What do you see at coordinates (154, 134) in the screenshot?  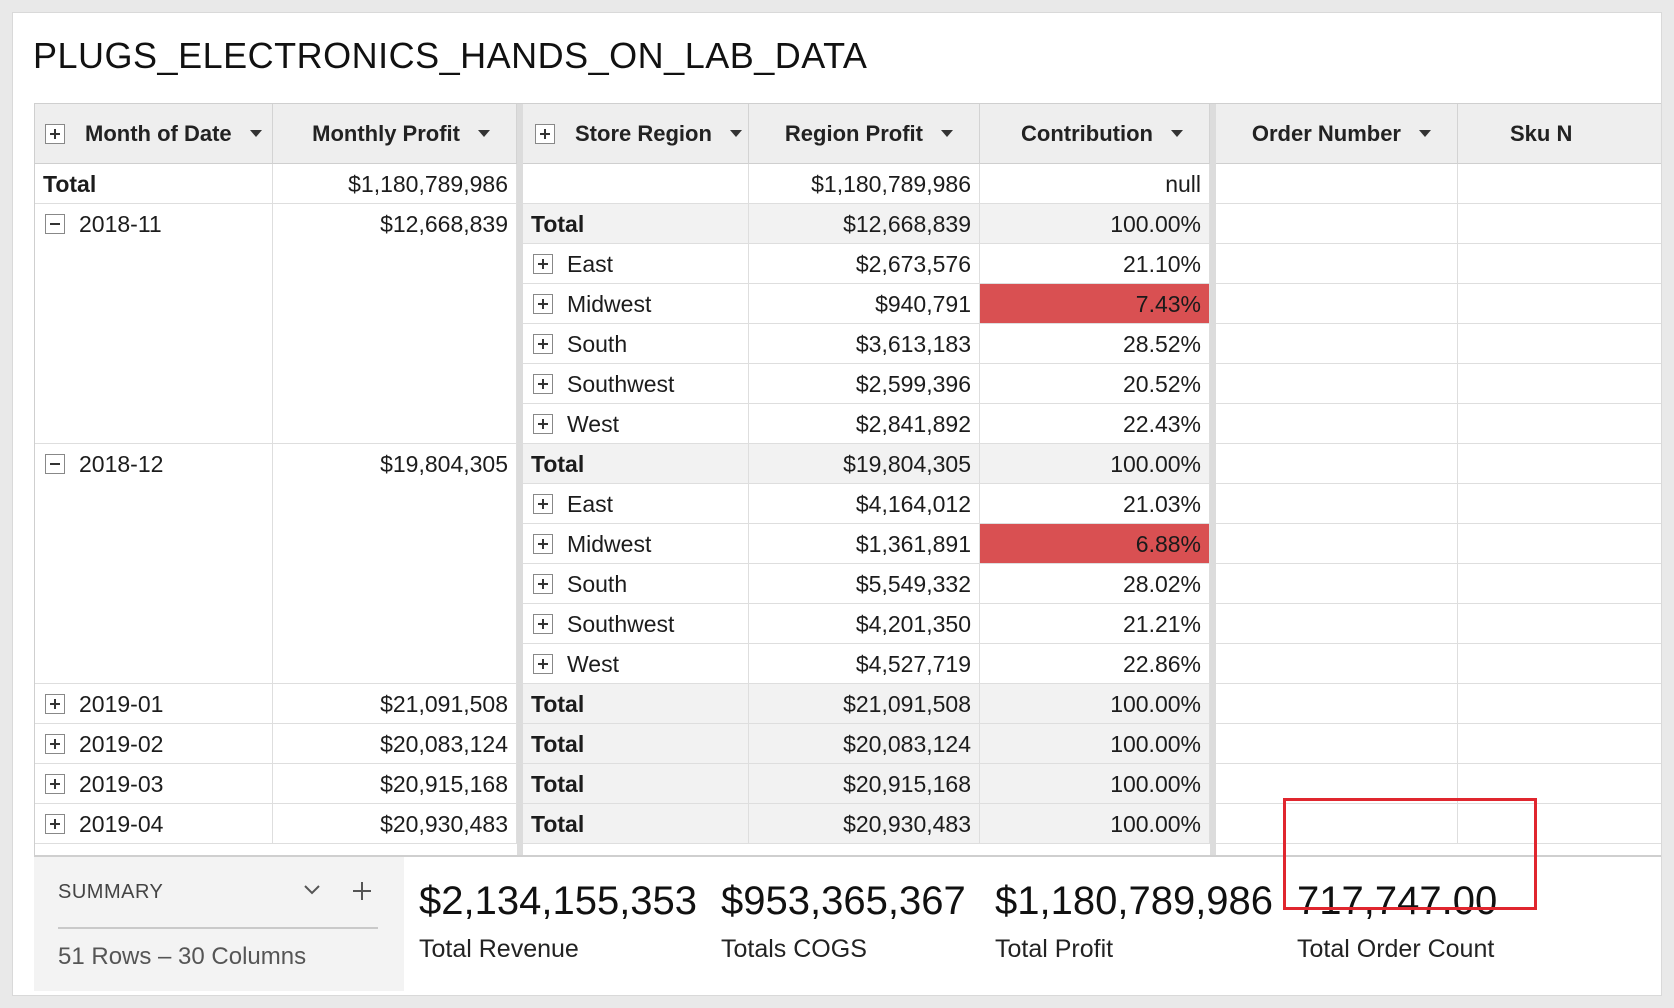 I see `column-header-month-of-date: Month of Date` at bounding box center [154, 134].